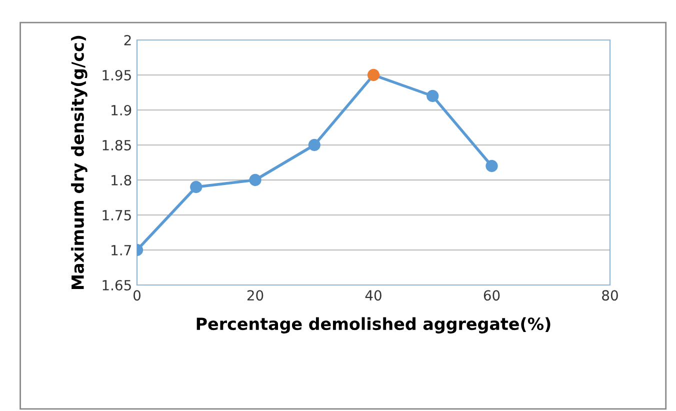 This screenshot has height=411, width=676. What do you see at coordinates (116, 285) in the screenshot?
I see `y-tick-label: 1.65` at bounding box center [116, 285].